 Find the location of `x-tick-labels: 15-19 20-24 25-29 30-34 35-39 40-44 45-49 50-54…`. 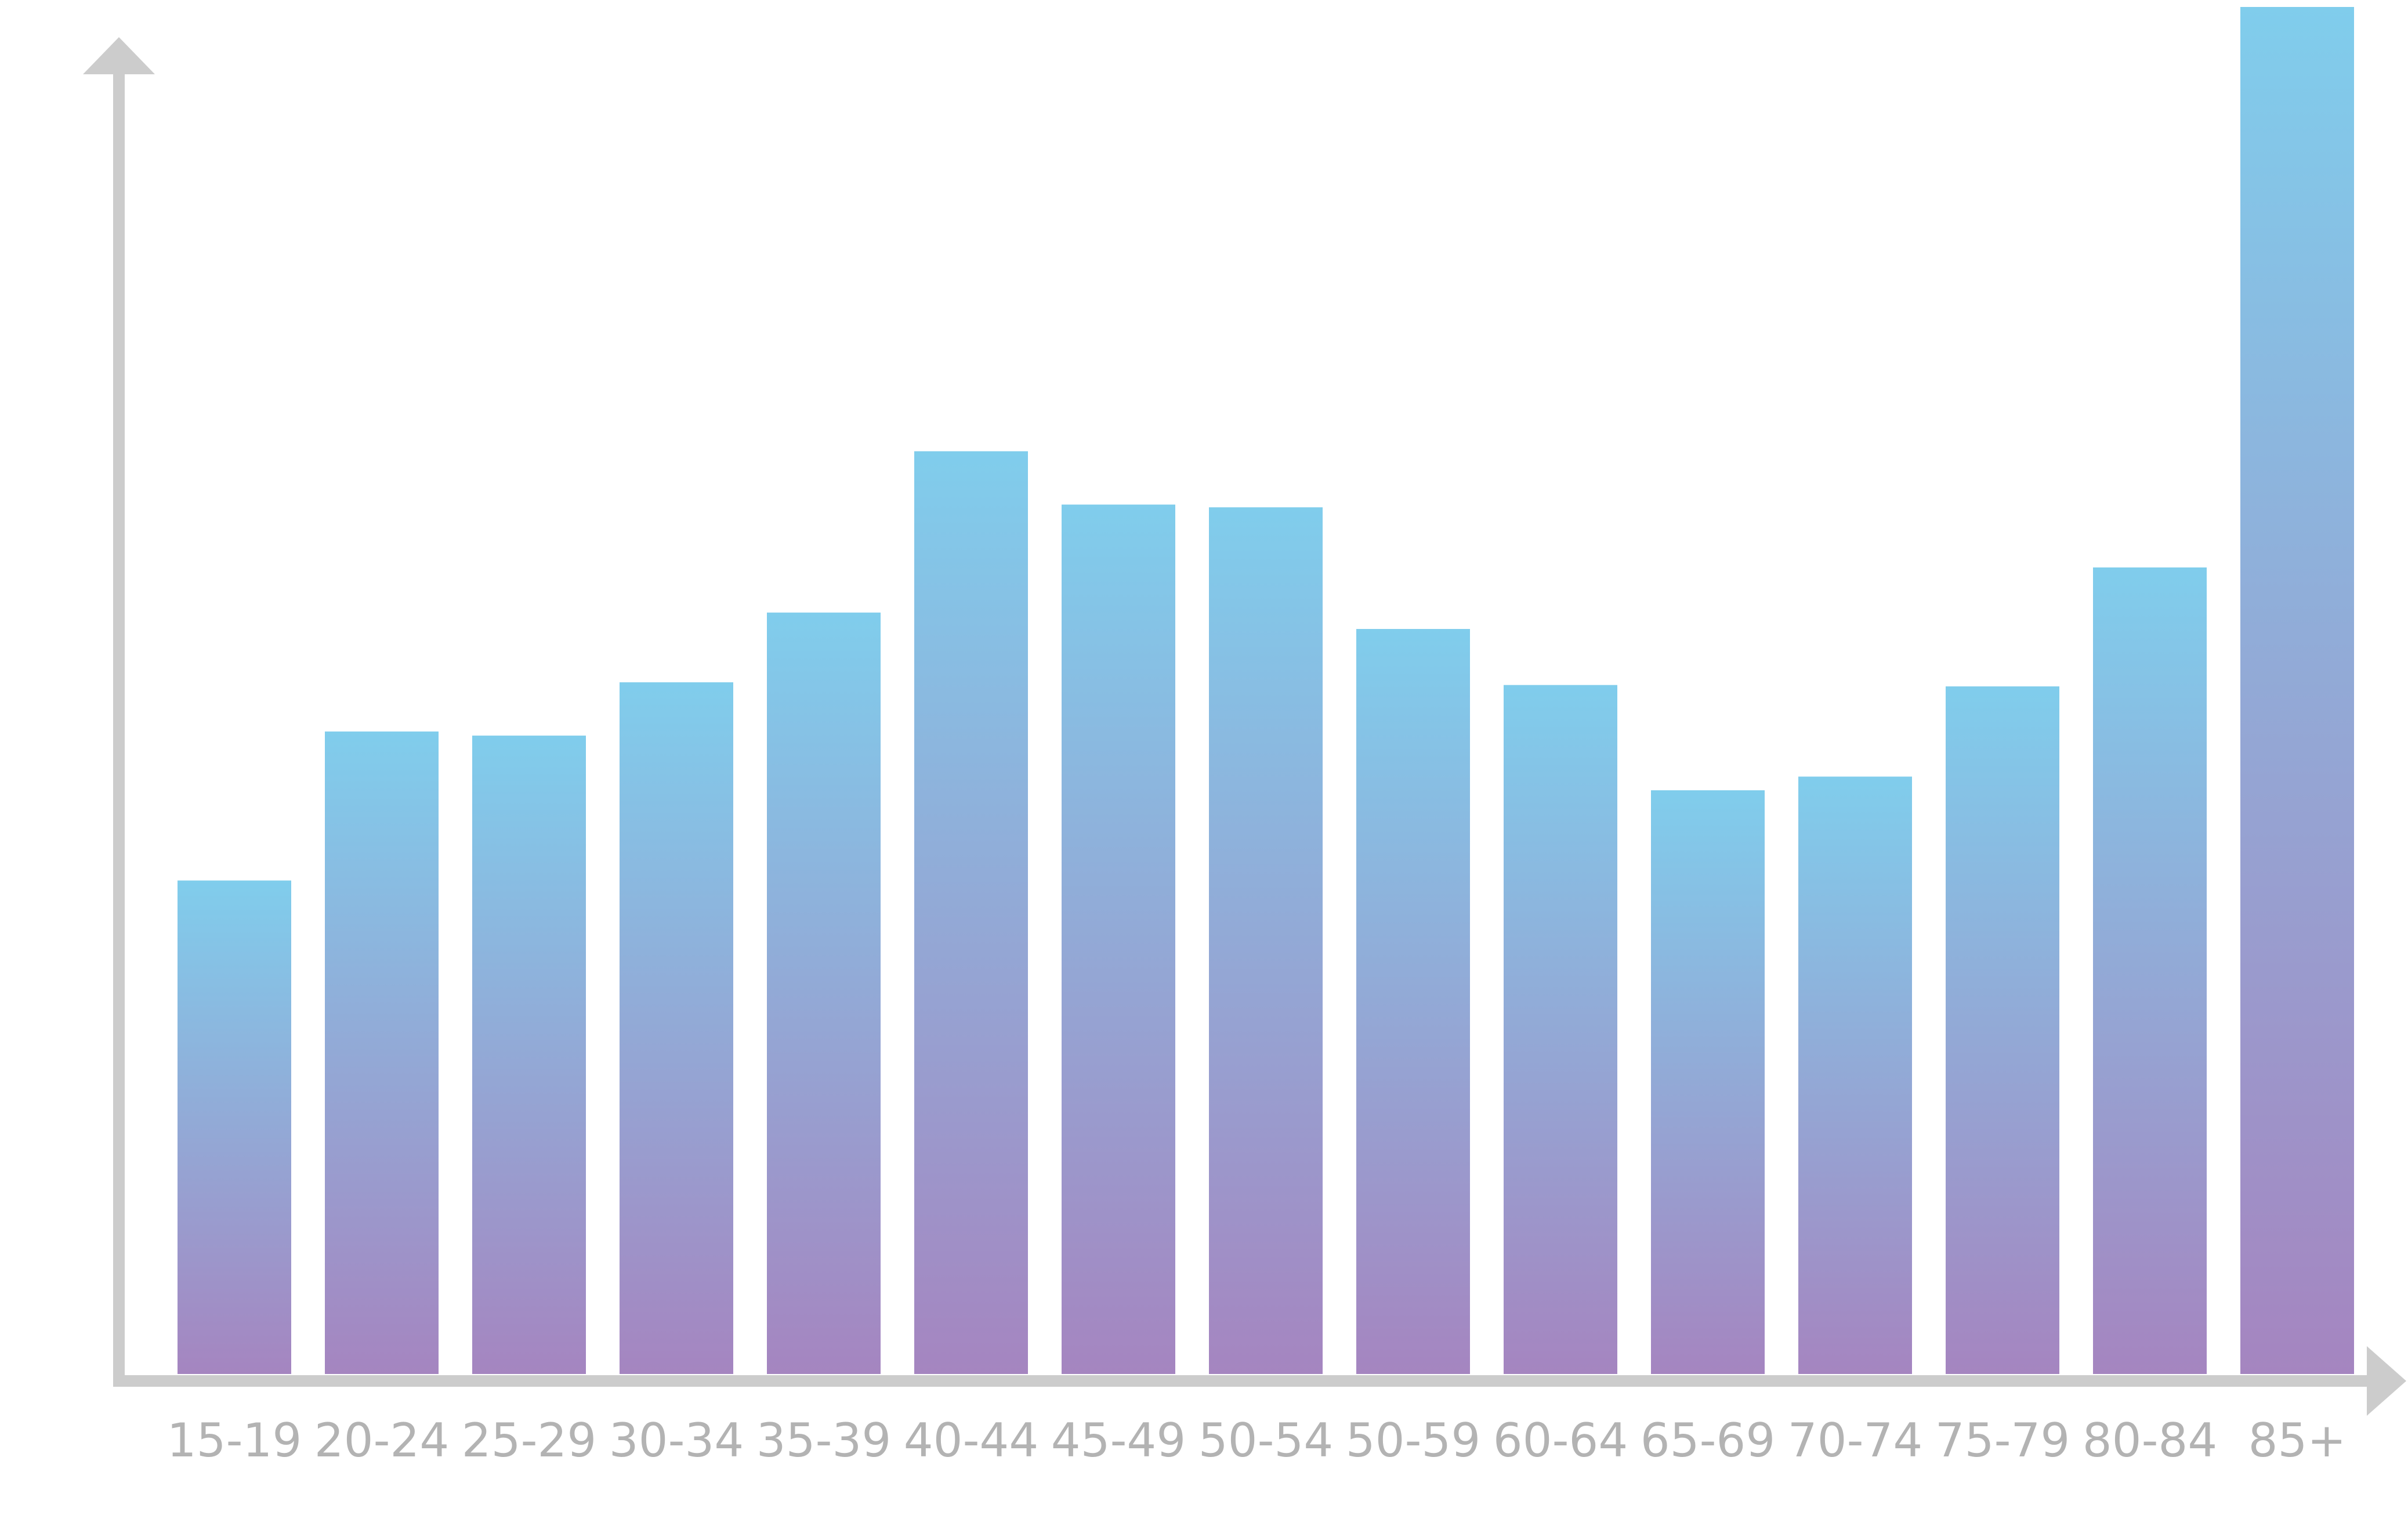

x-tick-labels: 15-19 20-24 25-29 30-34 35-39 40-44 45-49 50-54… is located at coordinates (1257, 1440).